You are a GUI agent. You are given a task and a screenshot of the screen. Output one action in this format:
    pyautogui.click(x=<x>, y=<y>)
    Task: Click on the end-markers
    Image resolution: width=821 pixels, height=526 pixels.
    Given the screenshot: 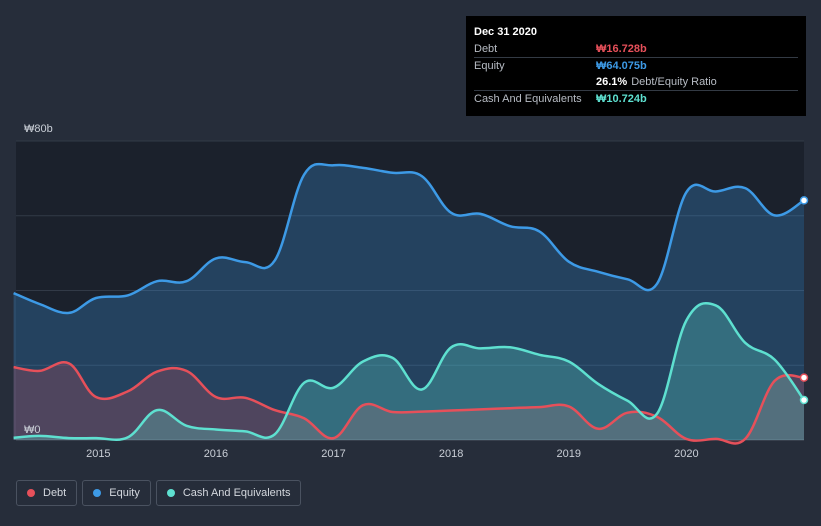 What is the action you would take?
    pyautogui.click(x=804, y=300)
    